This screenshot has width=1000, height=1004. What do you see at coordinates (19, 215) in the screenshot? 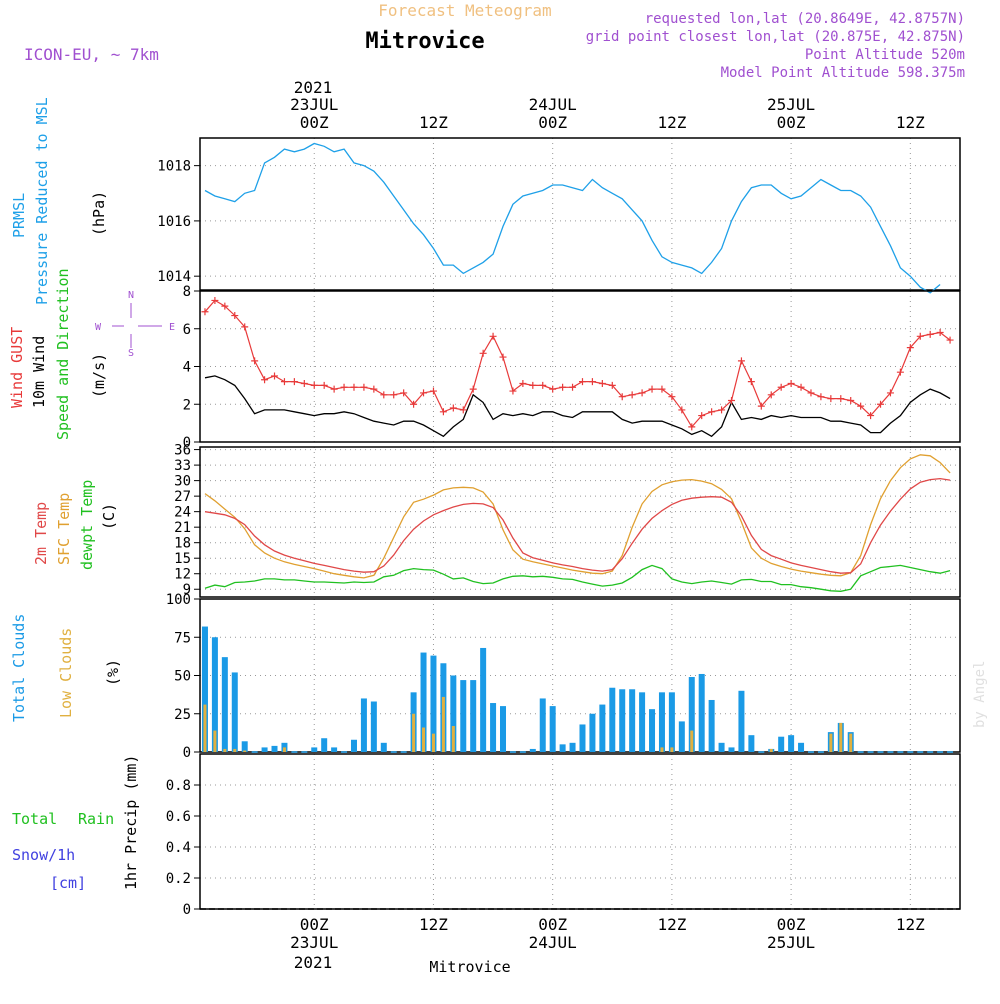
I see `pressure-label-1: PRMSL` at bounding box center [19, 215].